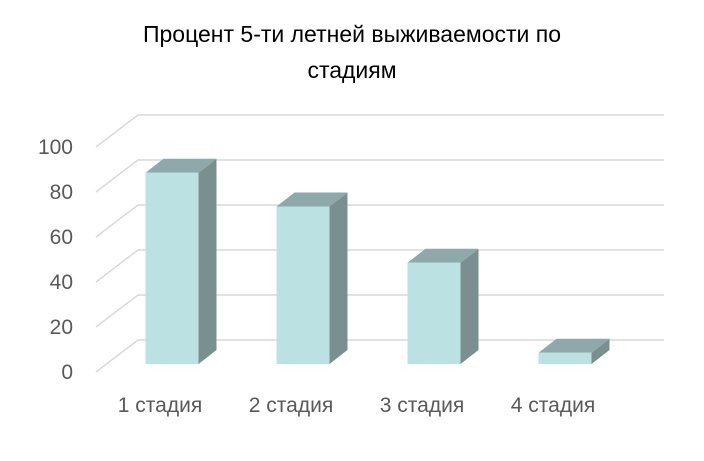  Describe the element at coordinates (291, 405) in the screenshot. I see `x-tick-label: 2 стадия` at that location.